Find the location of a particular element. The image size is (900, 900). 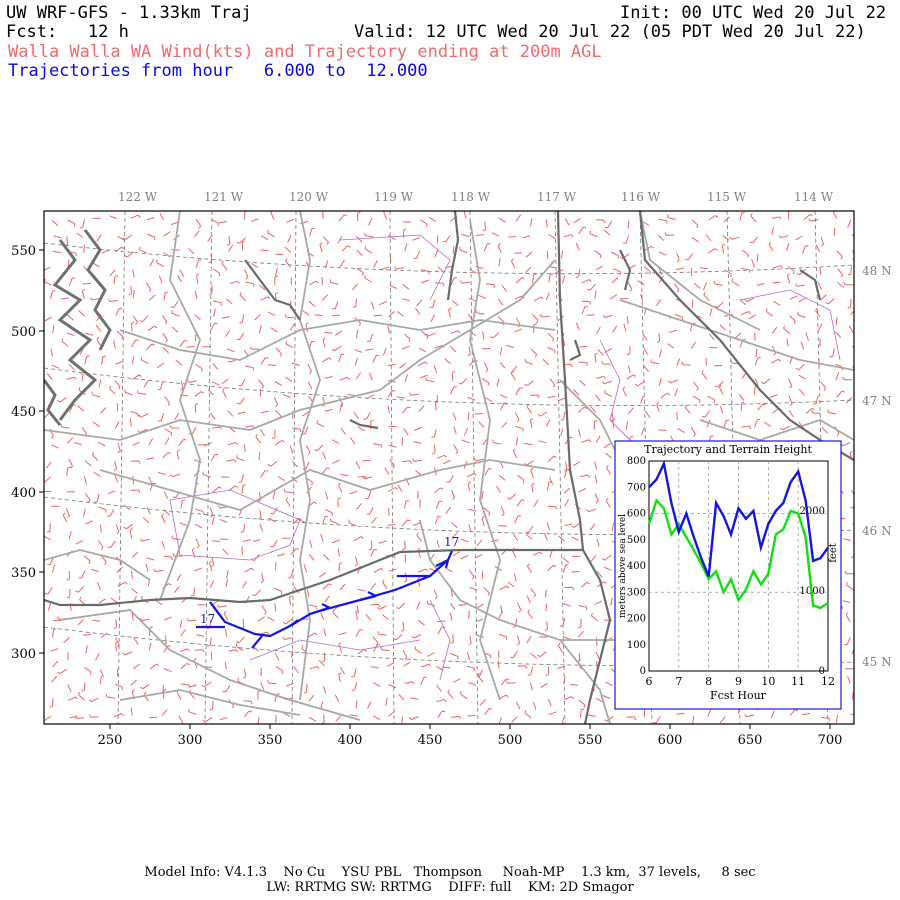

inset-x-tick-label: 8 is located at coordinates (708, 681).